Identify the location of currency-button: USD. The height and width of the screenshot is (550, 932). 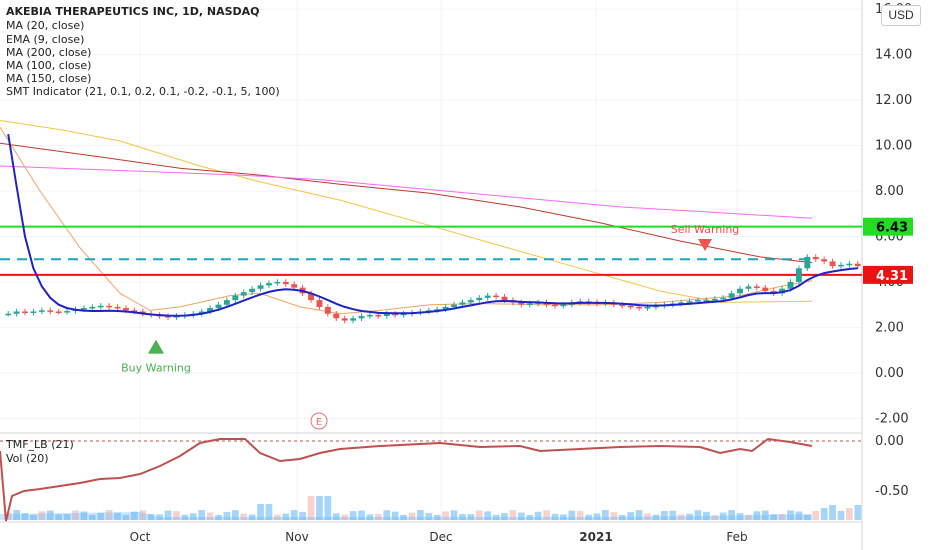
(901, 15).